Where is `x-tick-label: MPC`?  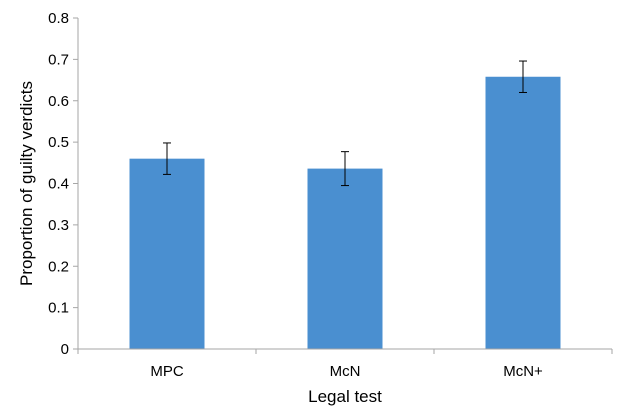
x-tick-label: MPC is located at coordinates (167, 371).